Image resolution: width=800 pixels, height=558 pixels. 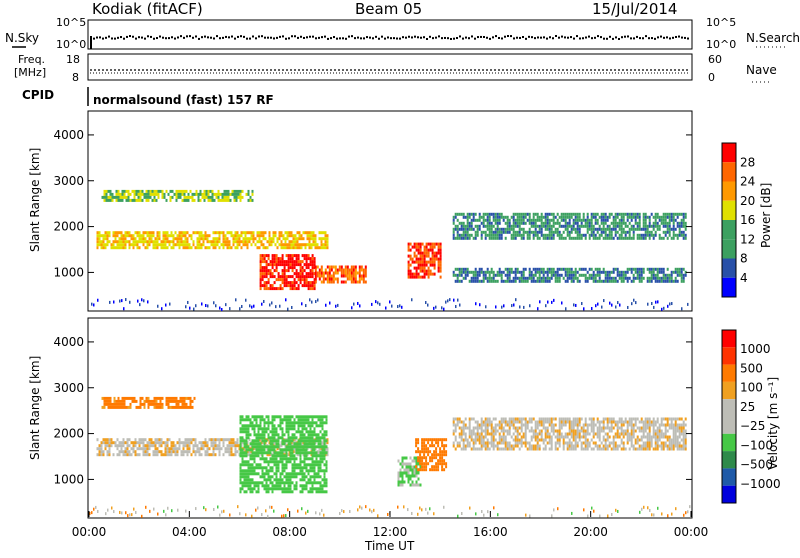 I want to click on band-3-cell, so click(x=332, y=282).